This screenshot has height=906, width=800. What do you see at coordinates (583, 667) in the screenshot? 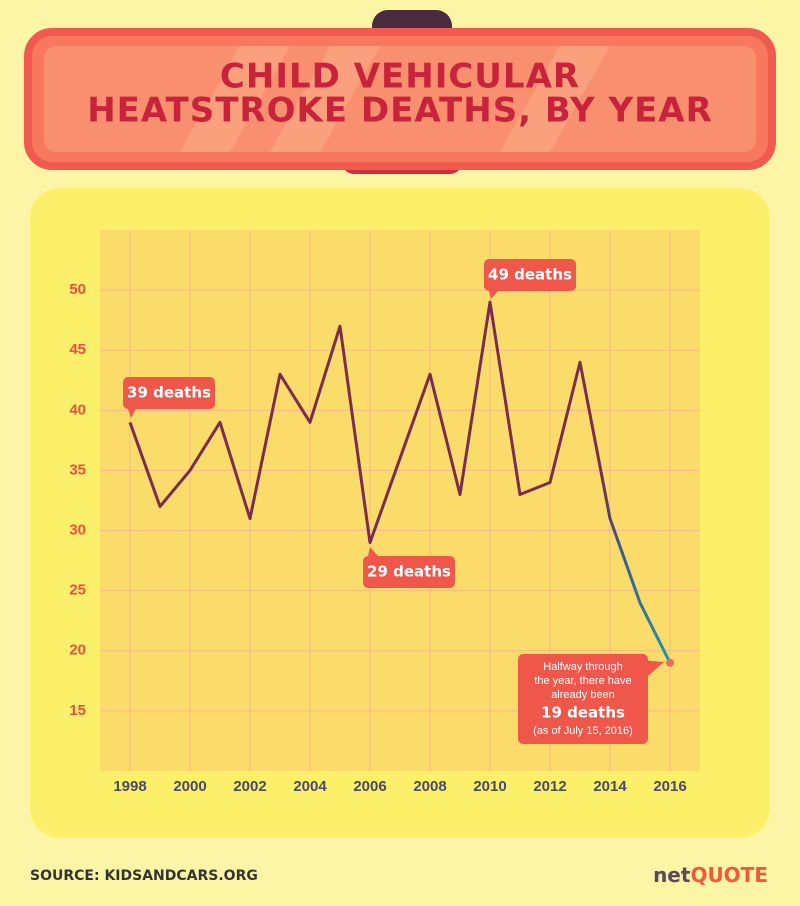
I see `note-line: Halfway through` at bounding box center [583, 667].